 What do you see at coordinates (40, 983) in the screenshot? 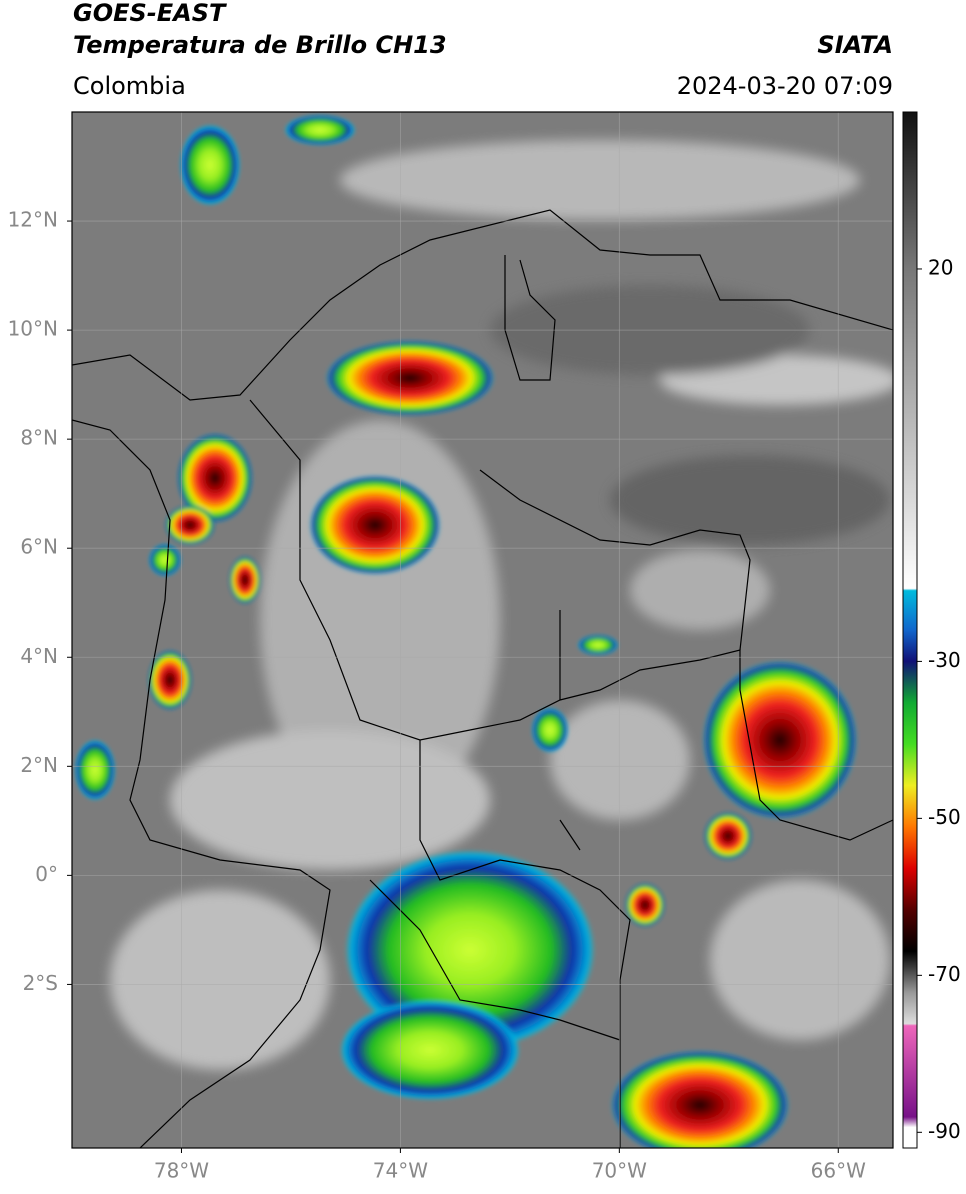
I see `y-tick-label: 2°S` at bounding box center [40, 983].